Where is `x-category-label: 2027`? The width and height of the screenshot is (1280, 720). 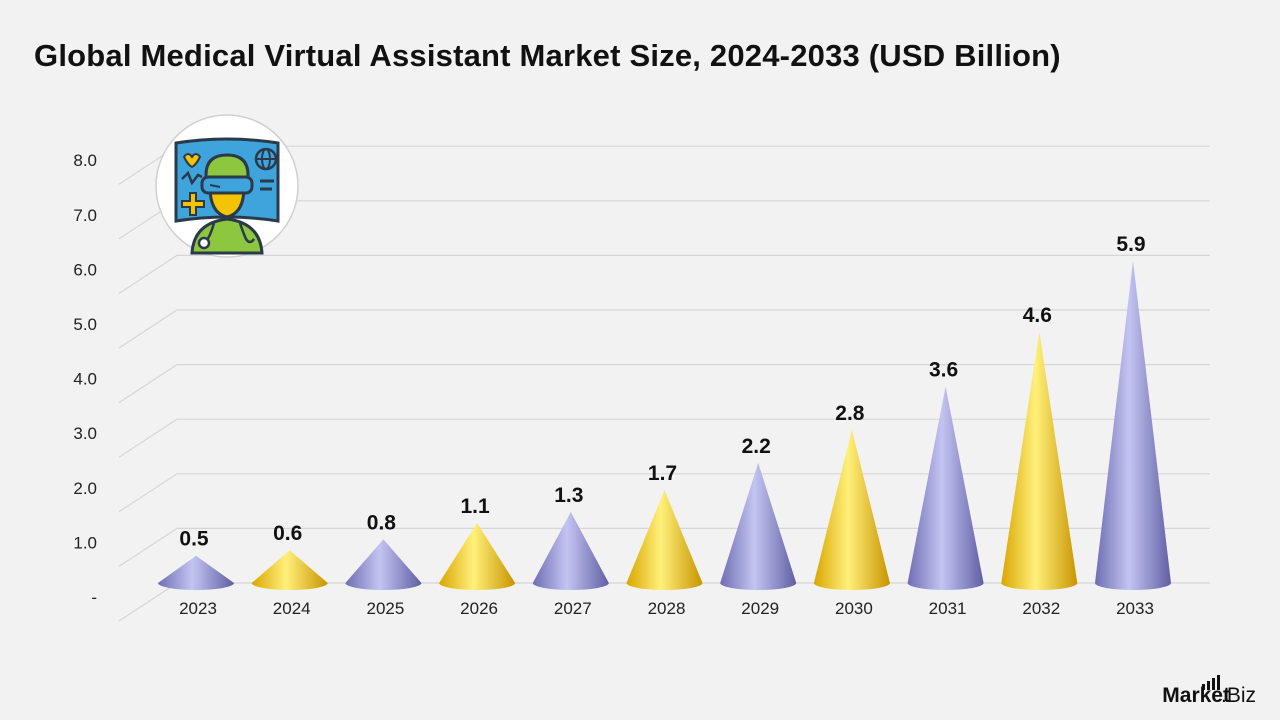 x-category-label: 2027 is located at coordinates (573, 608).